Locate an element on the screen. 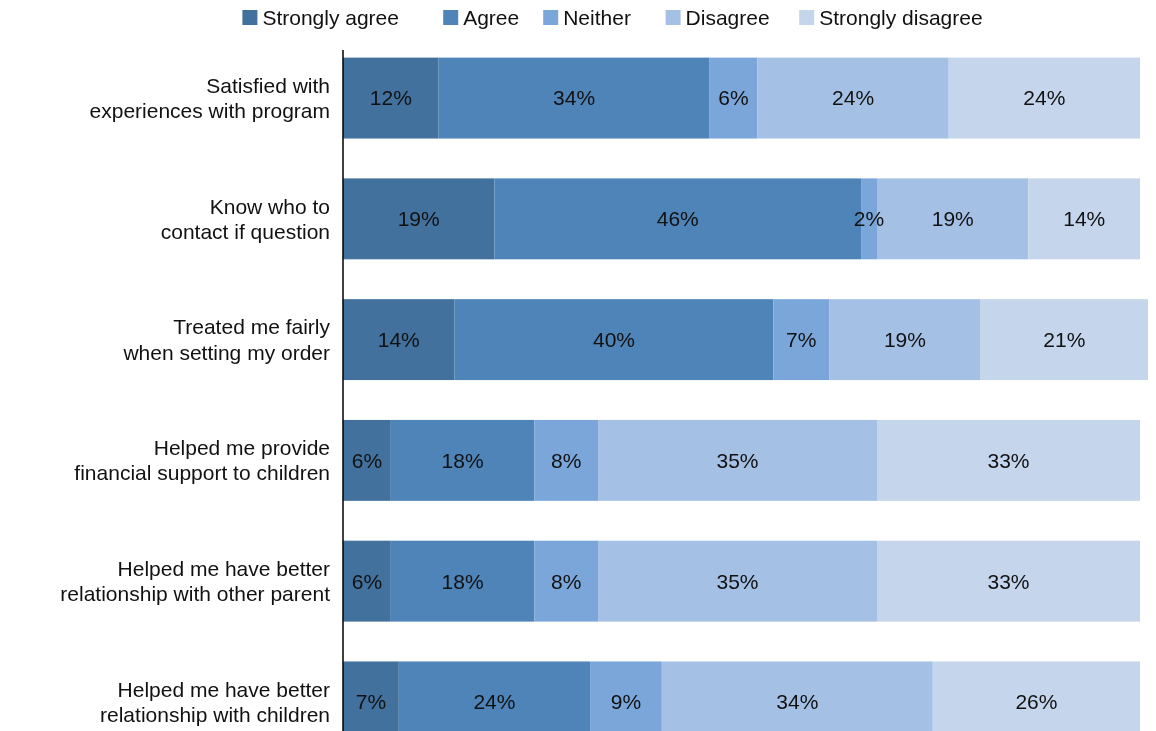 The height and width of the screenshot is (731, 1156). legend-label: Agree is located at coordinates (491, 18).